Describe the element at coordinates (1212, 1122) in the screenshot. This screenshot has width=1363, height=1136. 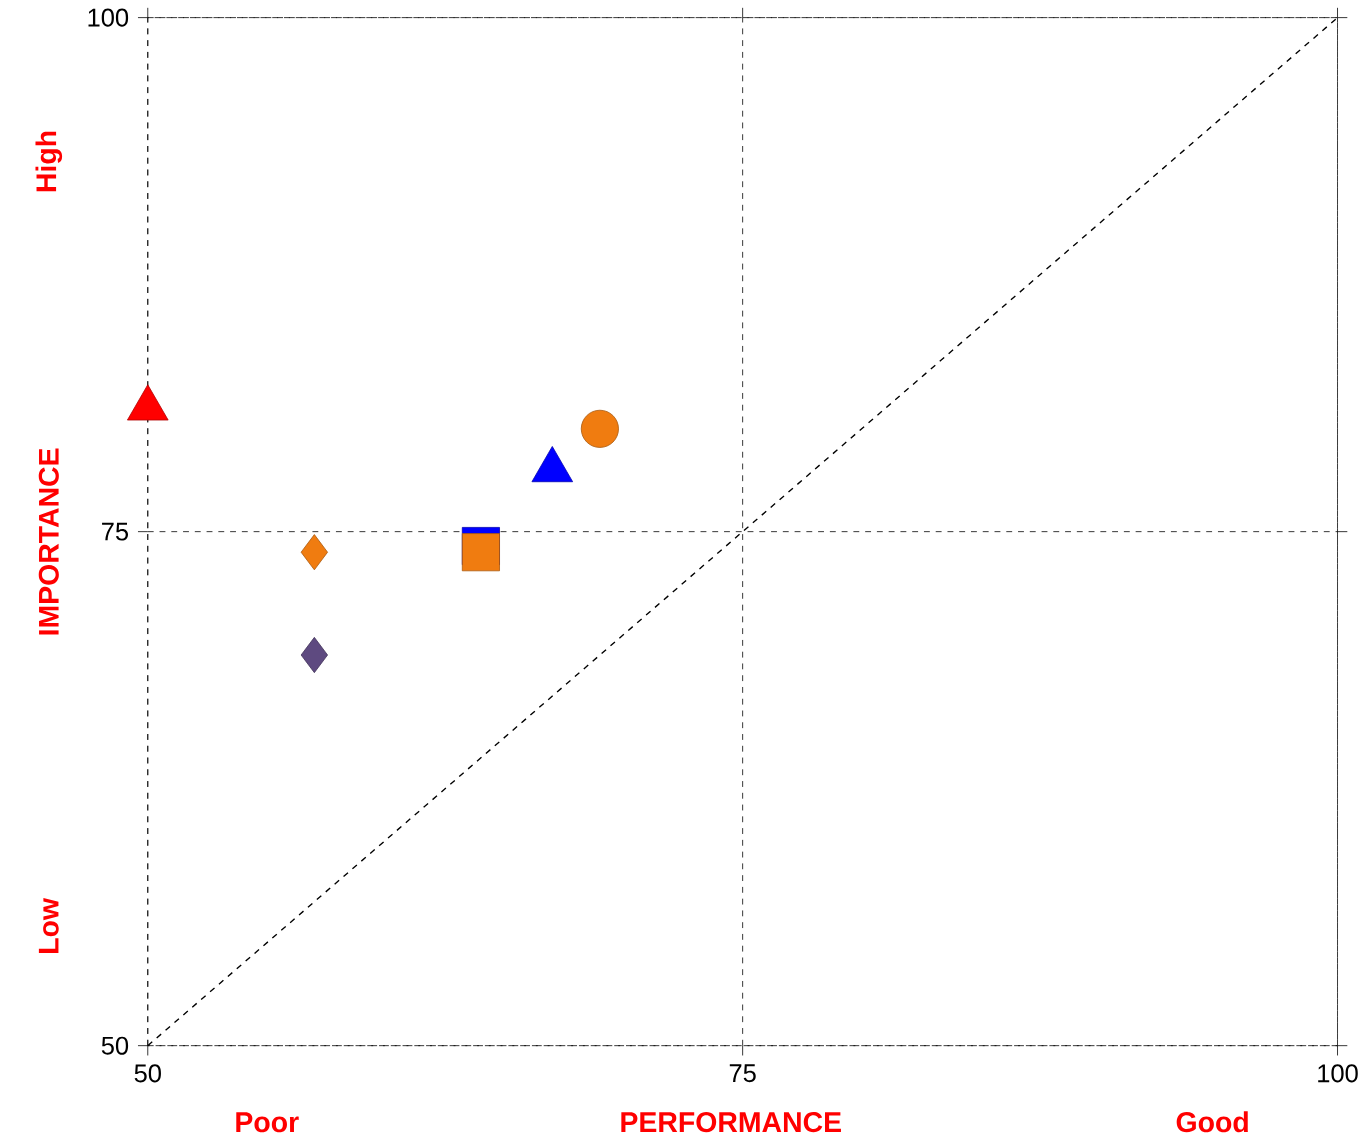
I see `text: Good` at that location.